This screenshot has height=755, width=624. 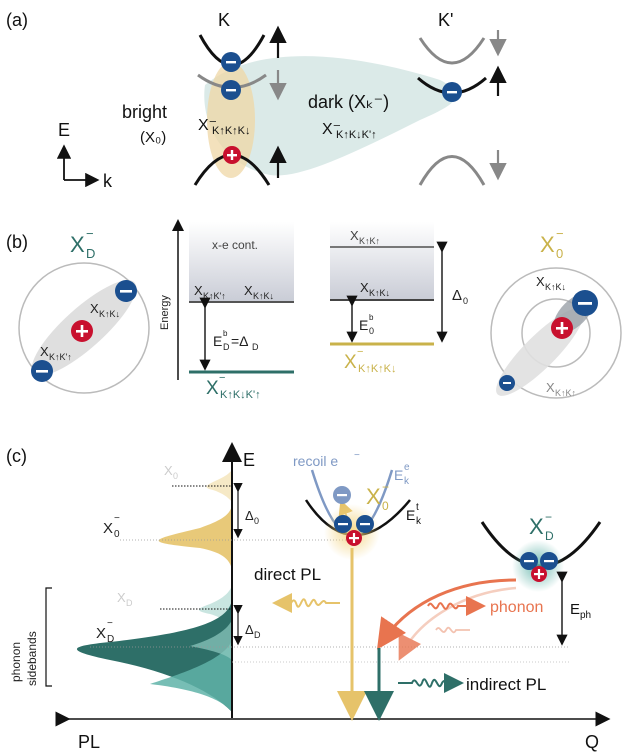 What do you see at coordinates (348, 102) in the screenshot?
I see `dark-word: dark (Xₖ⁻)` at bounding box center [348, 102].